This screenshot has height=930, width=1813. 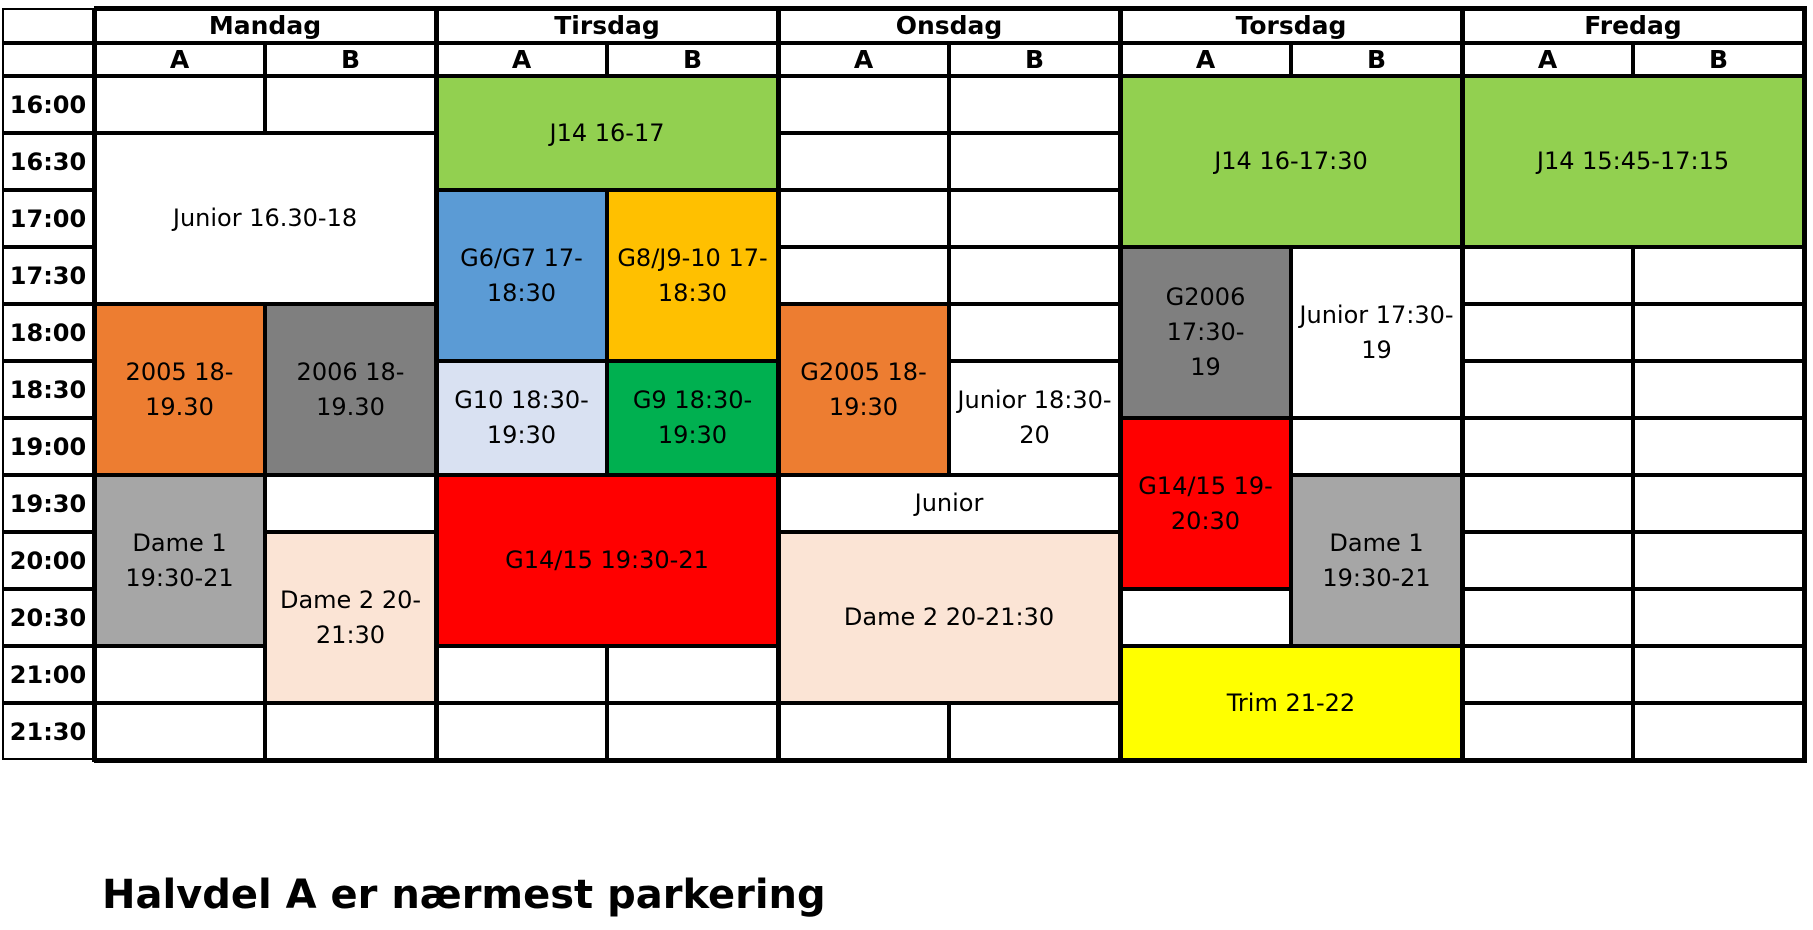 What do you see at coordinates (950, 760) in the screenshot?
I see `table-bottom-border` at bounding box center [950, 760].